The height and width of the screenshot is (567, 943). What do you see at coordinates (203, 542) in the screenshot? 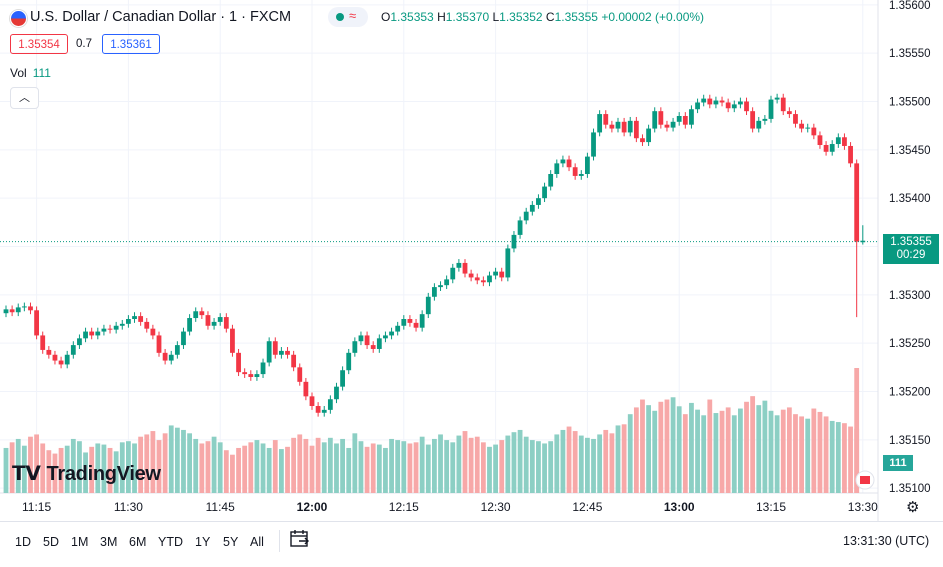
I see `range-1y-button: 1Y` at bounding box center [203, 542].